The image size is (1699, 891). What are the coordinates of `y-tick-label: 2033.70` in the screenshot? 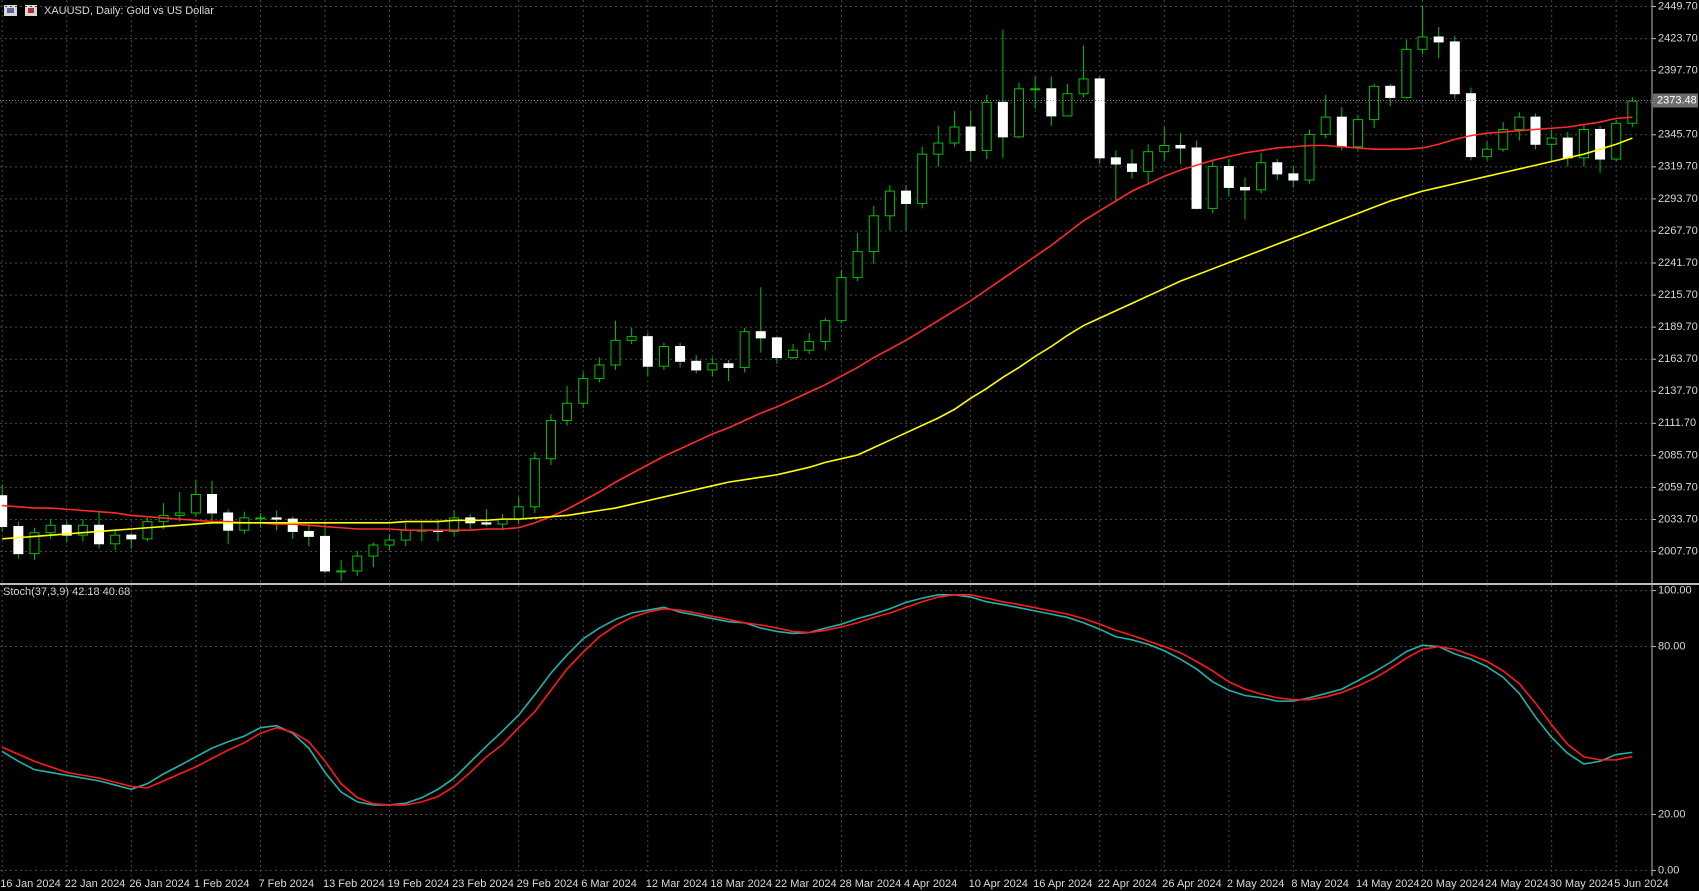 It's located at (1678, 519).